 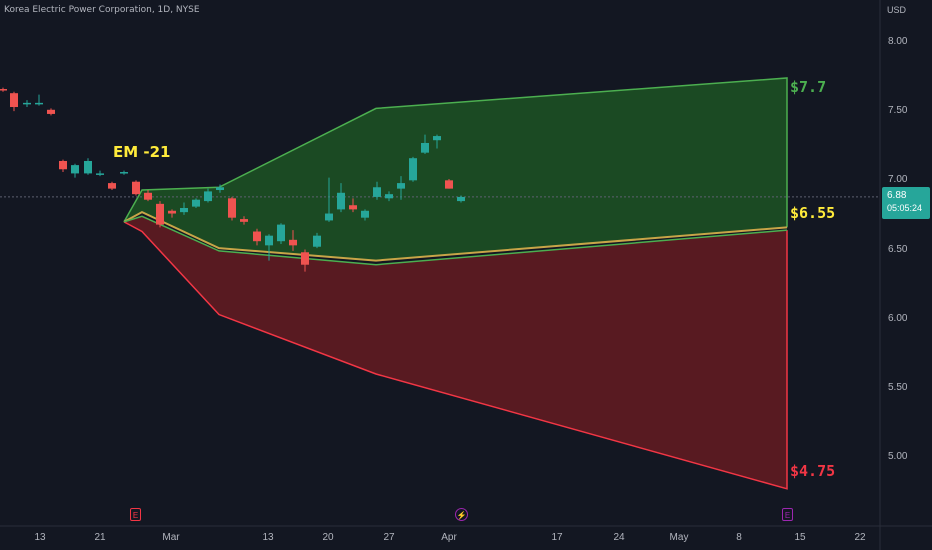 What do you see at coordinates (860, 537) in the screenshot?
I see `time-tick: 22` at bounding box center [860, 537].